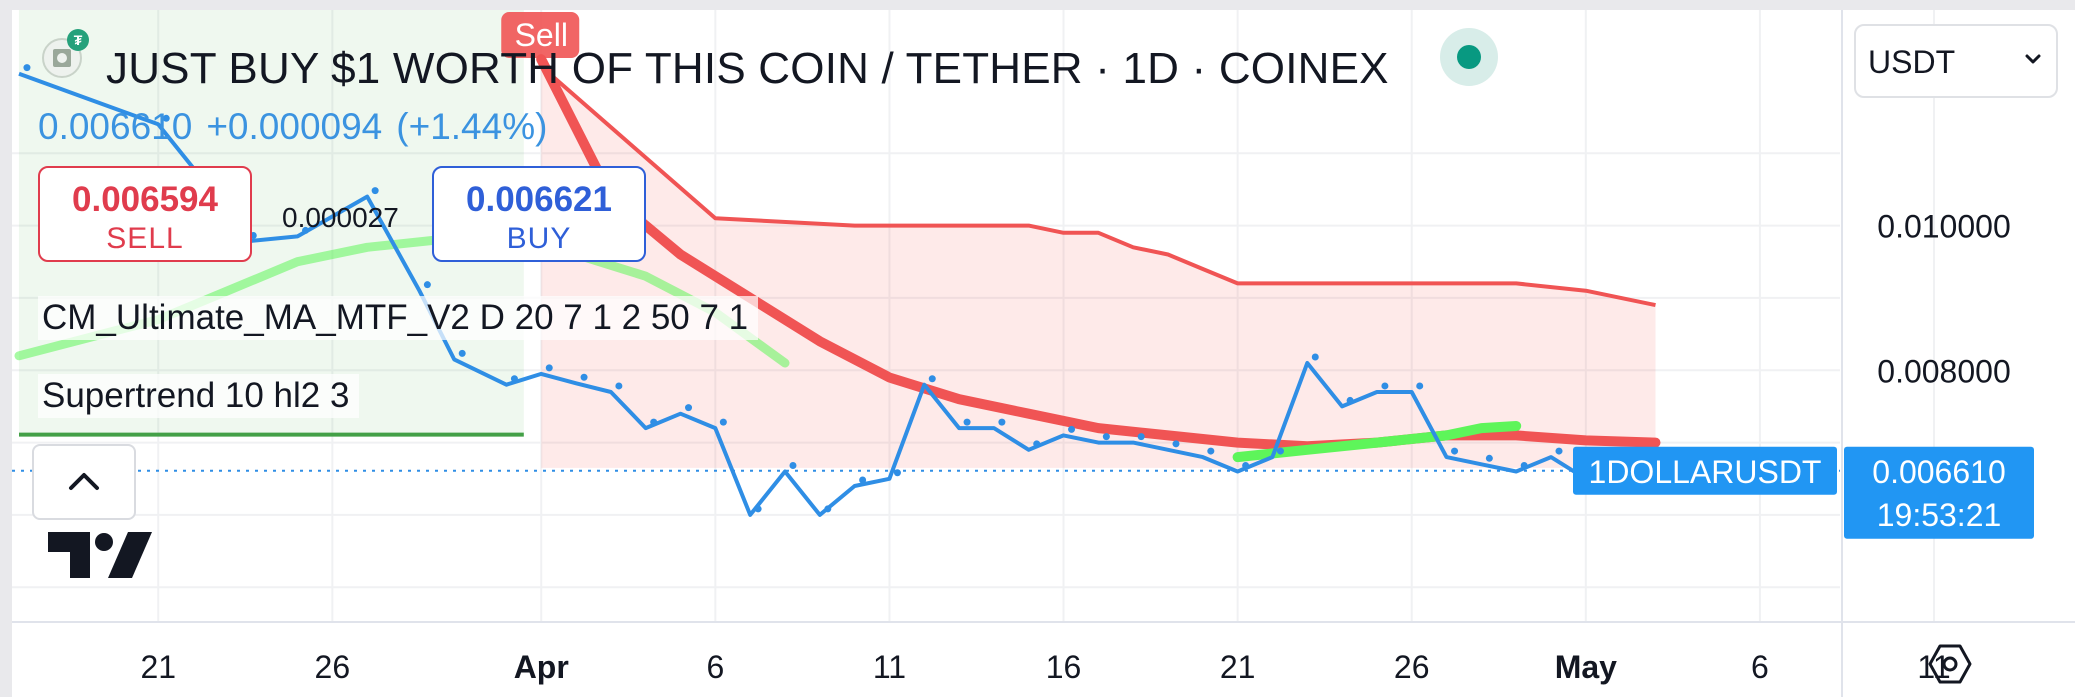 This screenshot has width=2075, height=697. I want to click on indicator-supertrend-legend: Supertrend 10 hl2 3, so click(199, 396).